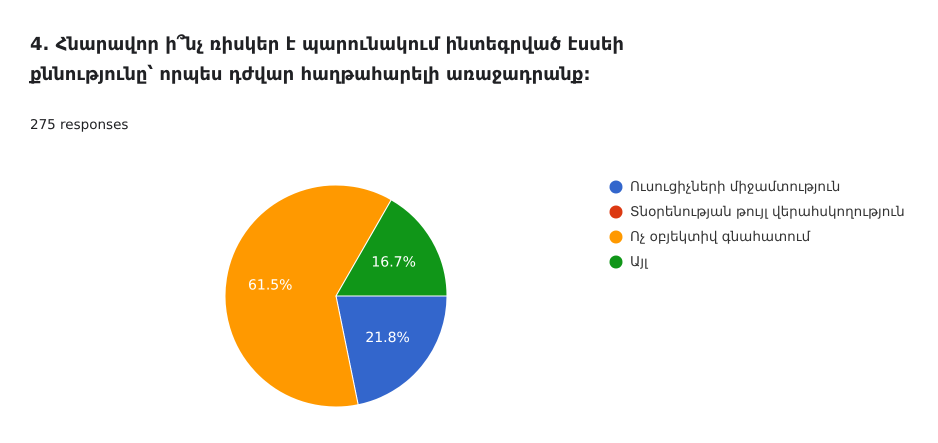 This screenshot has height=443, width=938. I want to click on data-label: 61.5%, so click(270, 285).